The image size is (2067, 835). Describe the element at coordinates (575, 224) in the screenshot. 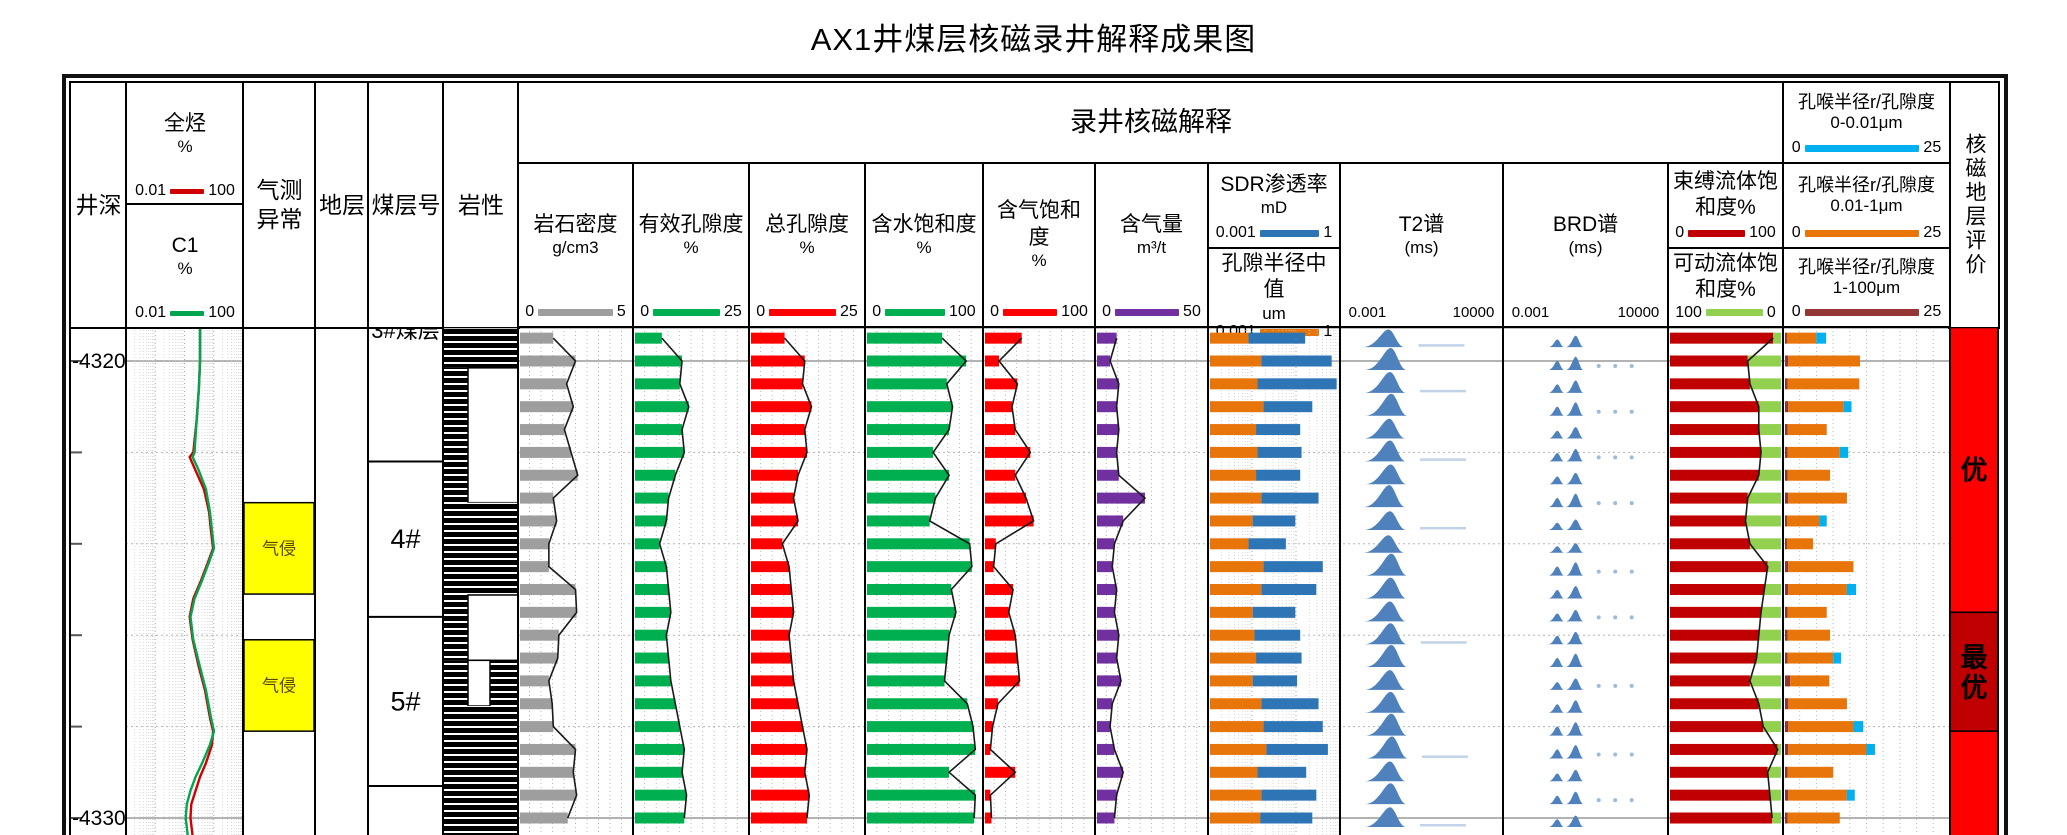

I see `track-title: 岩石密度` at that location.